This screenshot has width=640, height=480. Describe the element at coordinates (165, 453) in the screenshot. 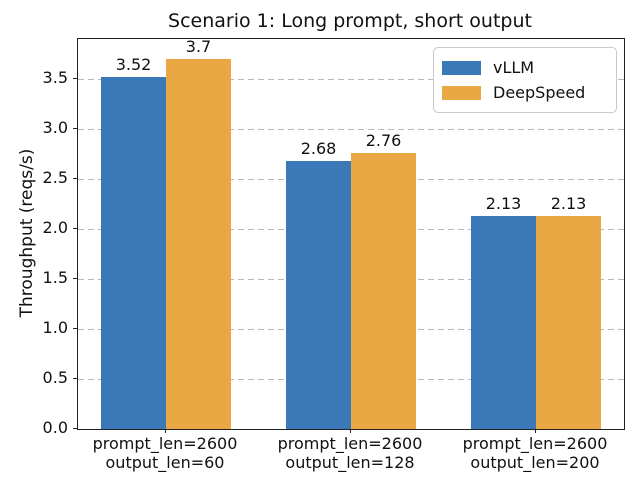

I see `x-tick-label: prompt_len=2600 output_len=60` at that location.